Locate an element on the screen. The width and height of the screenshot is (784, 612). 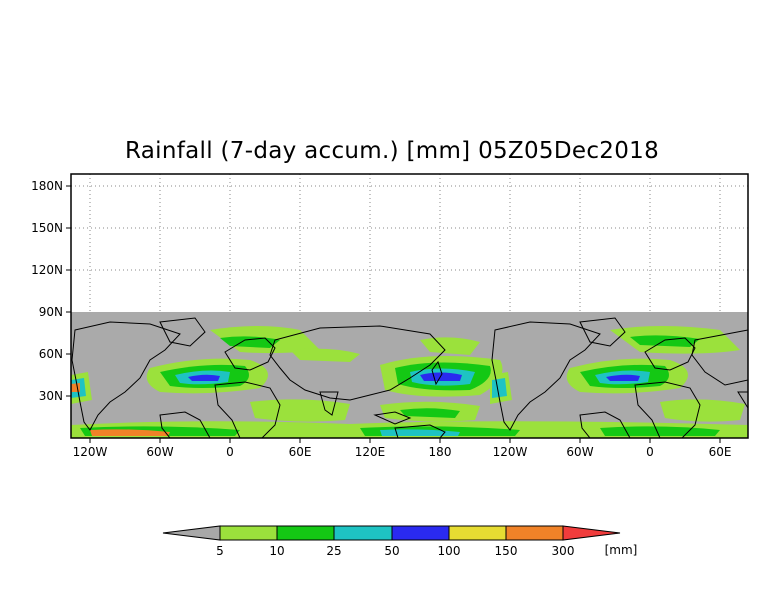
legend-label: 150 is located at coordinates (506, 551).